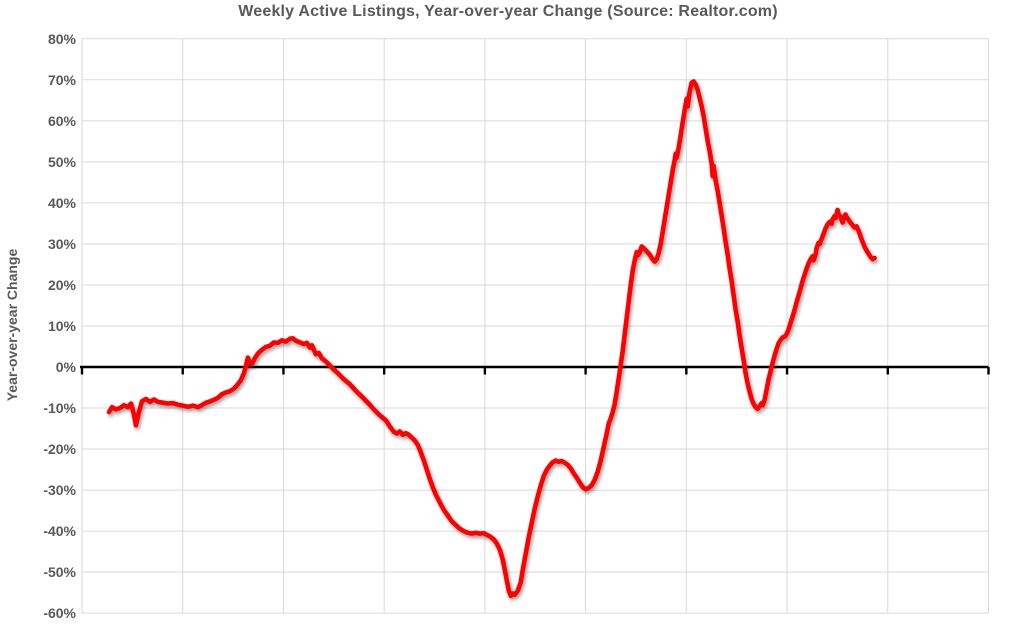  What do you see at coordinates (59, 490) in the screenshot?
I see `y-tick-label: -30%` at bounding box center [59, 490].